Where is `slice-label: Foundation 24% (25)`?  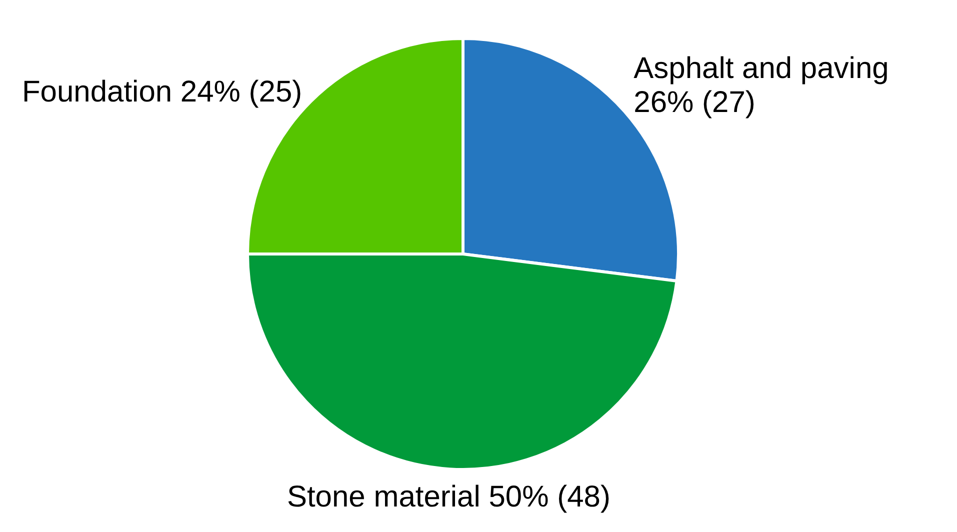
slice-label: Foundation 24% (25) is located at coordinates (162, 91).